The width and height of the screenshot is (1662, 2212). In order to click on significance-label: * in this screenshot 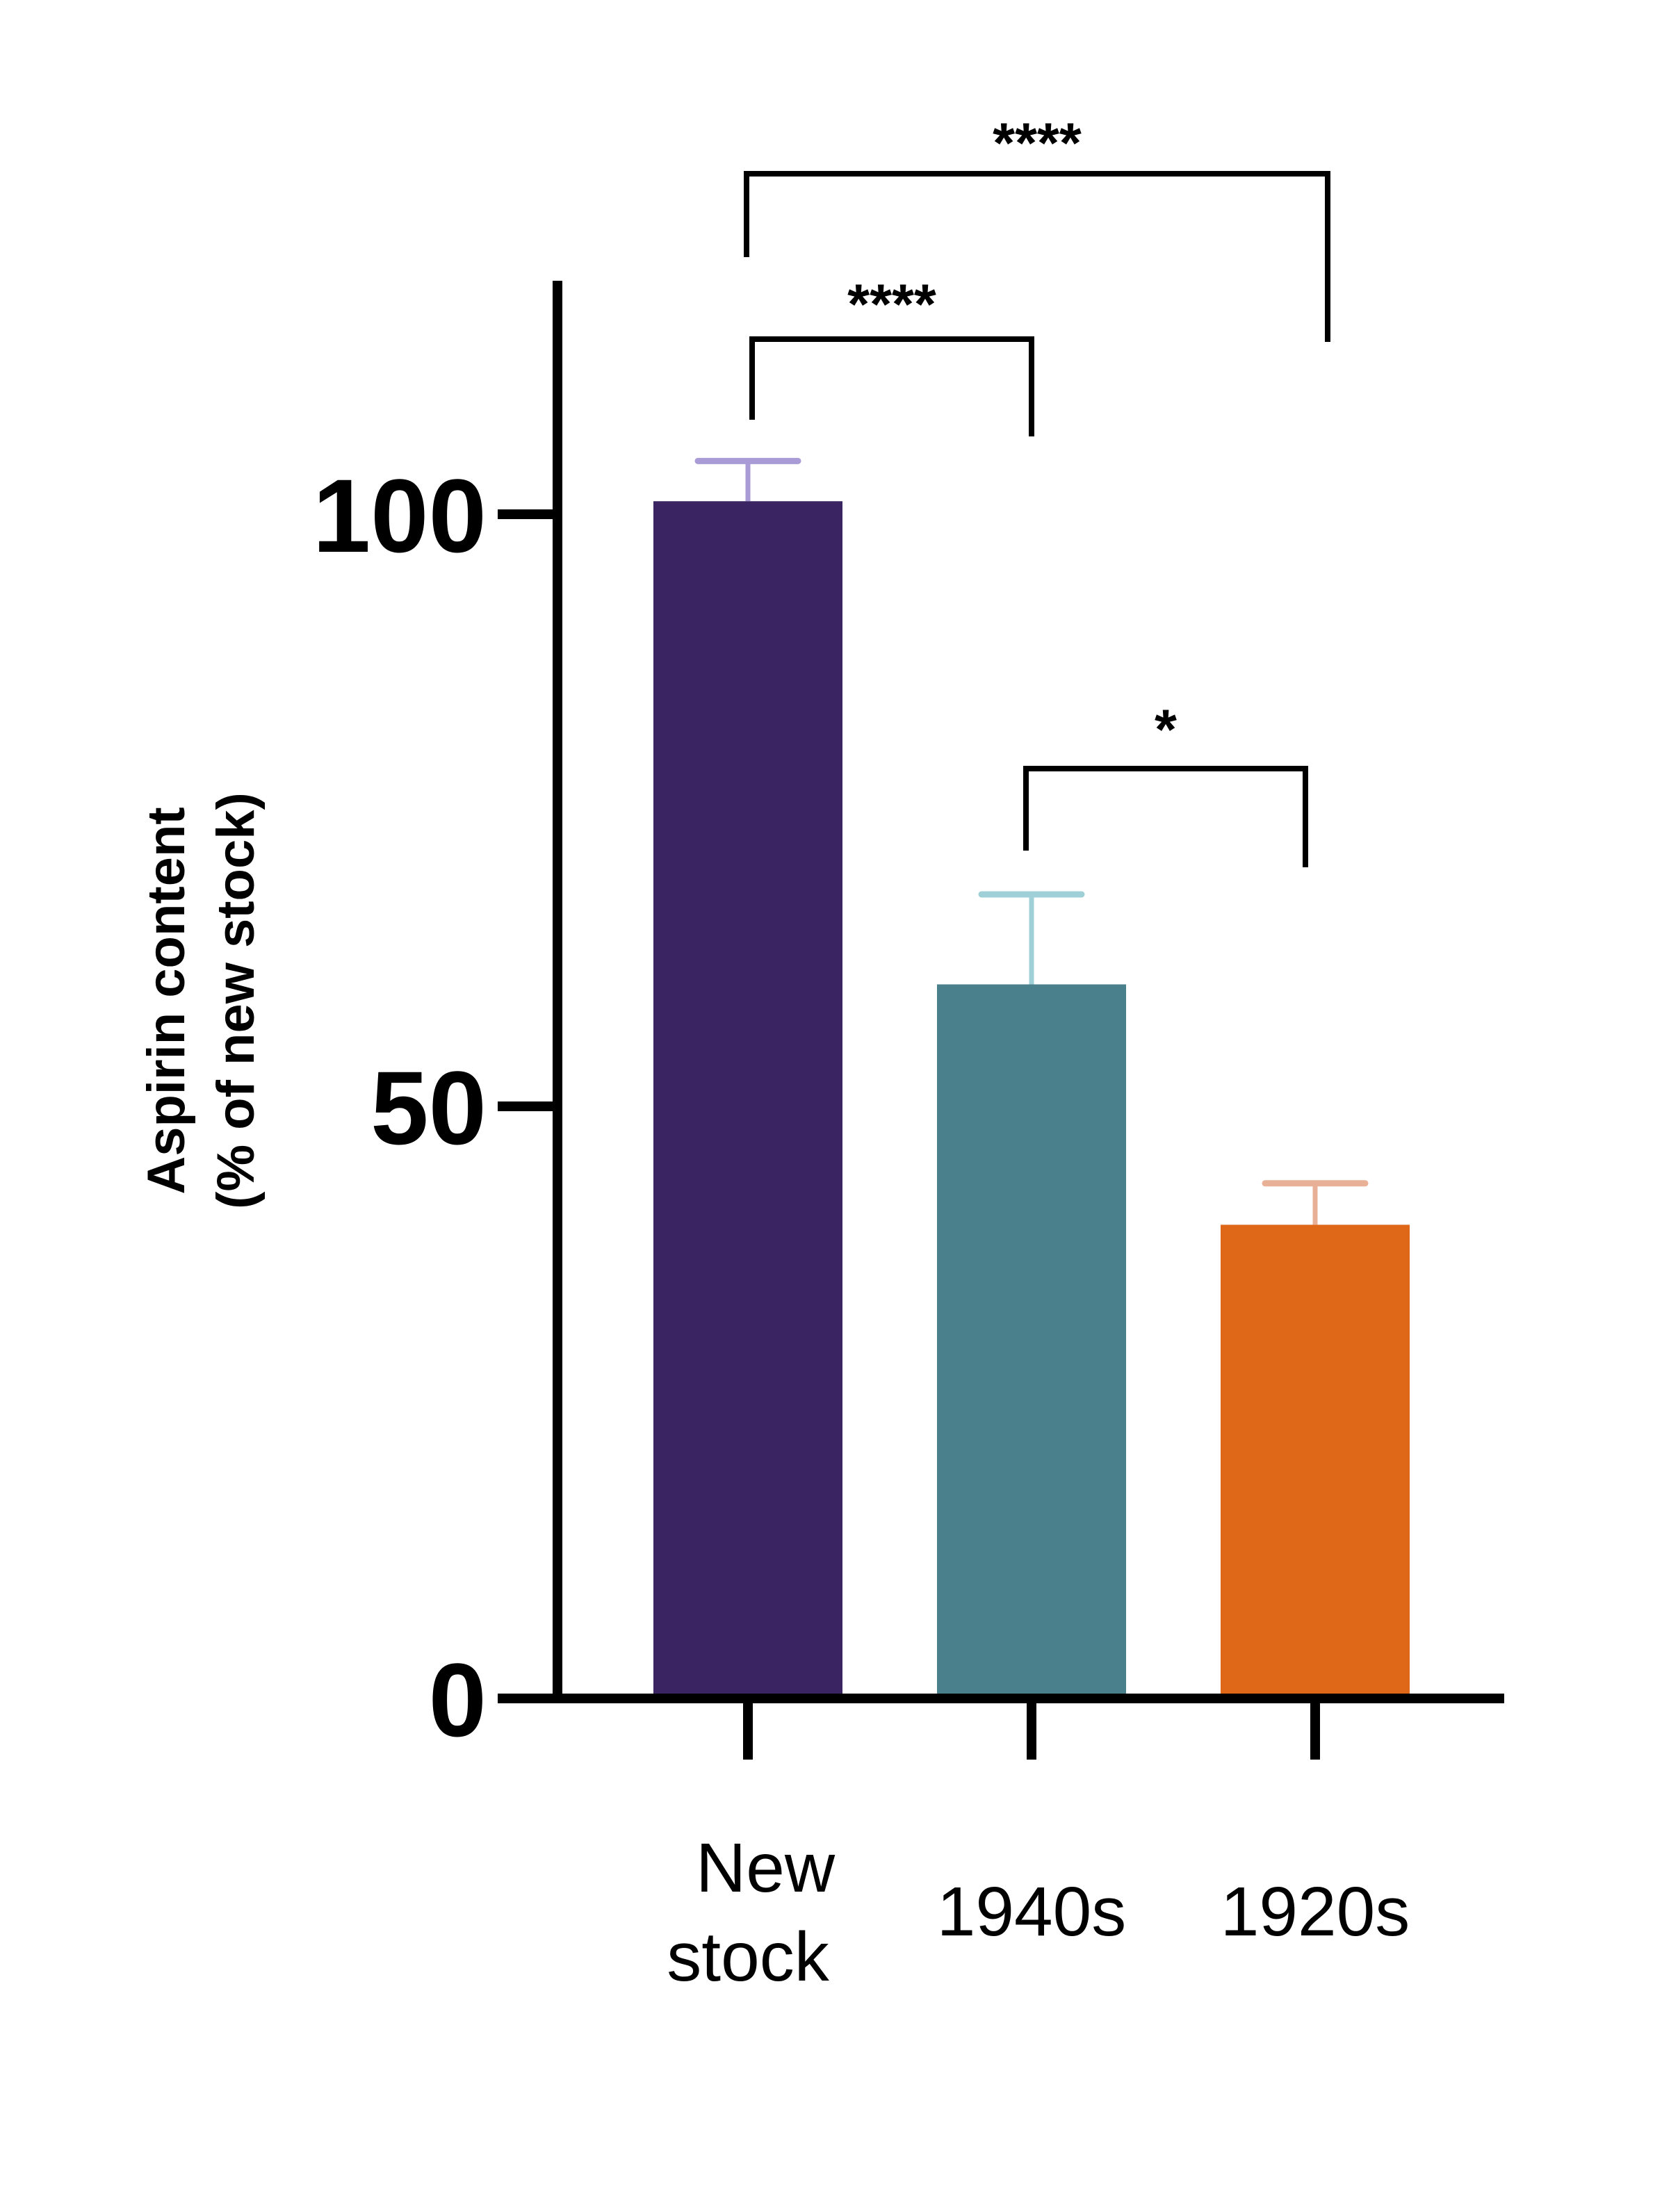, I will do `click(1166, 730)`.